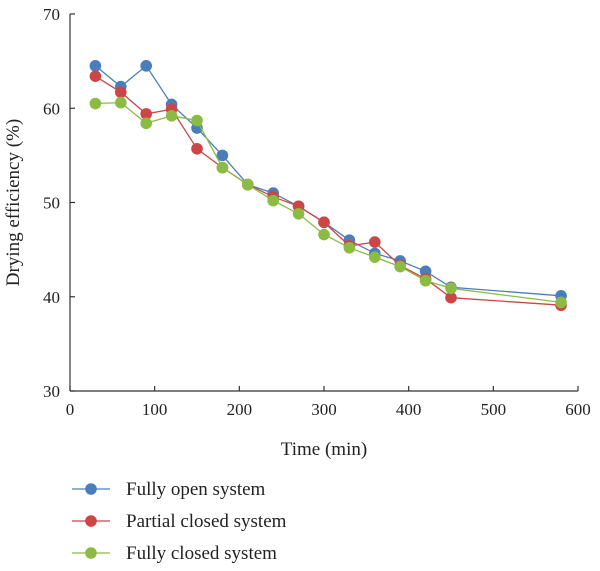 The height and width of the screenshot is (571, 600). What do you see at coordinates (13, 202) in the screenshot?
I see `y-axis-title: Drying efficiency (%)` at bounding box center [13, 202].